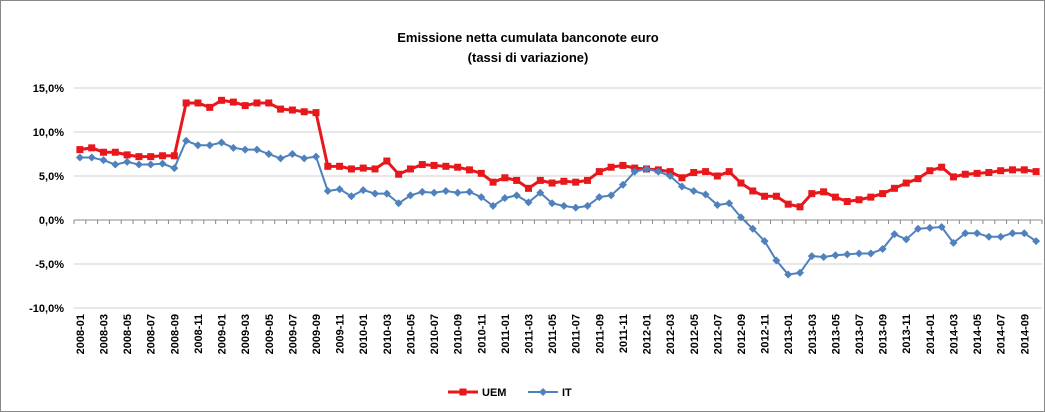 The width and height of the screenshot is (1045, 412). What do you see at coordinates (223, 334) in the screenshot?
I see `x-tick-label: 2009-01` at bounding box center [223, 334].